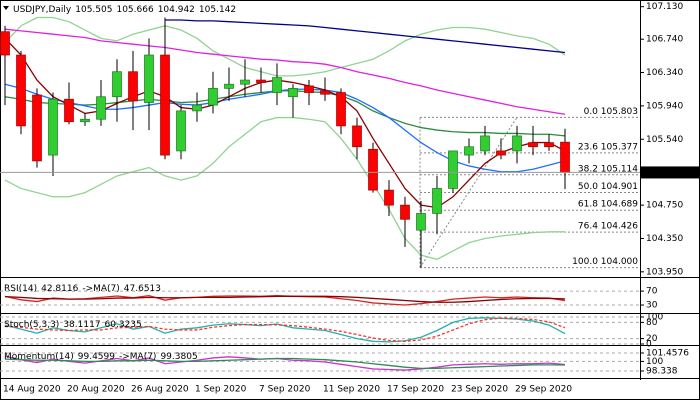  I want to click on indicator-value: 99.4599, so click(96, 357).